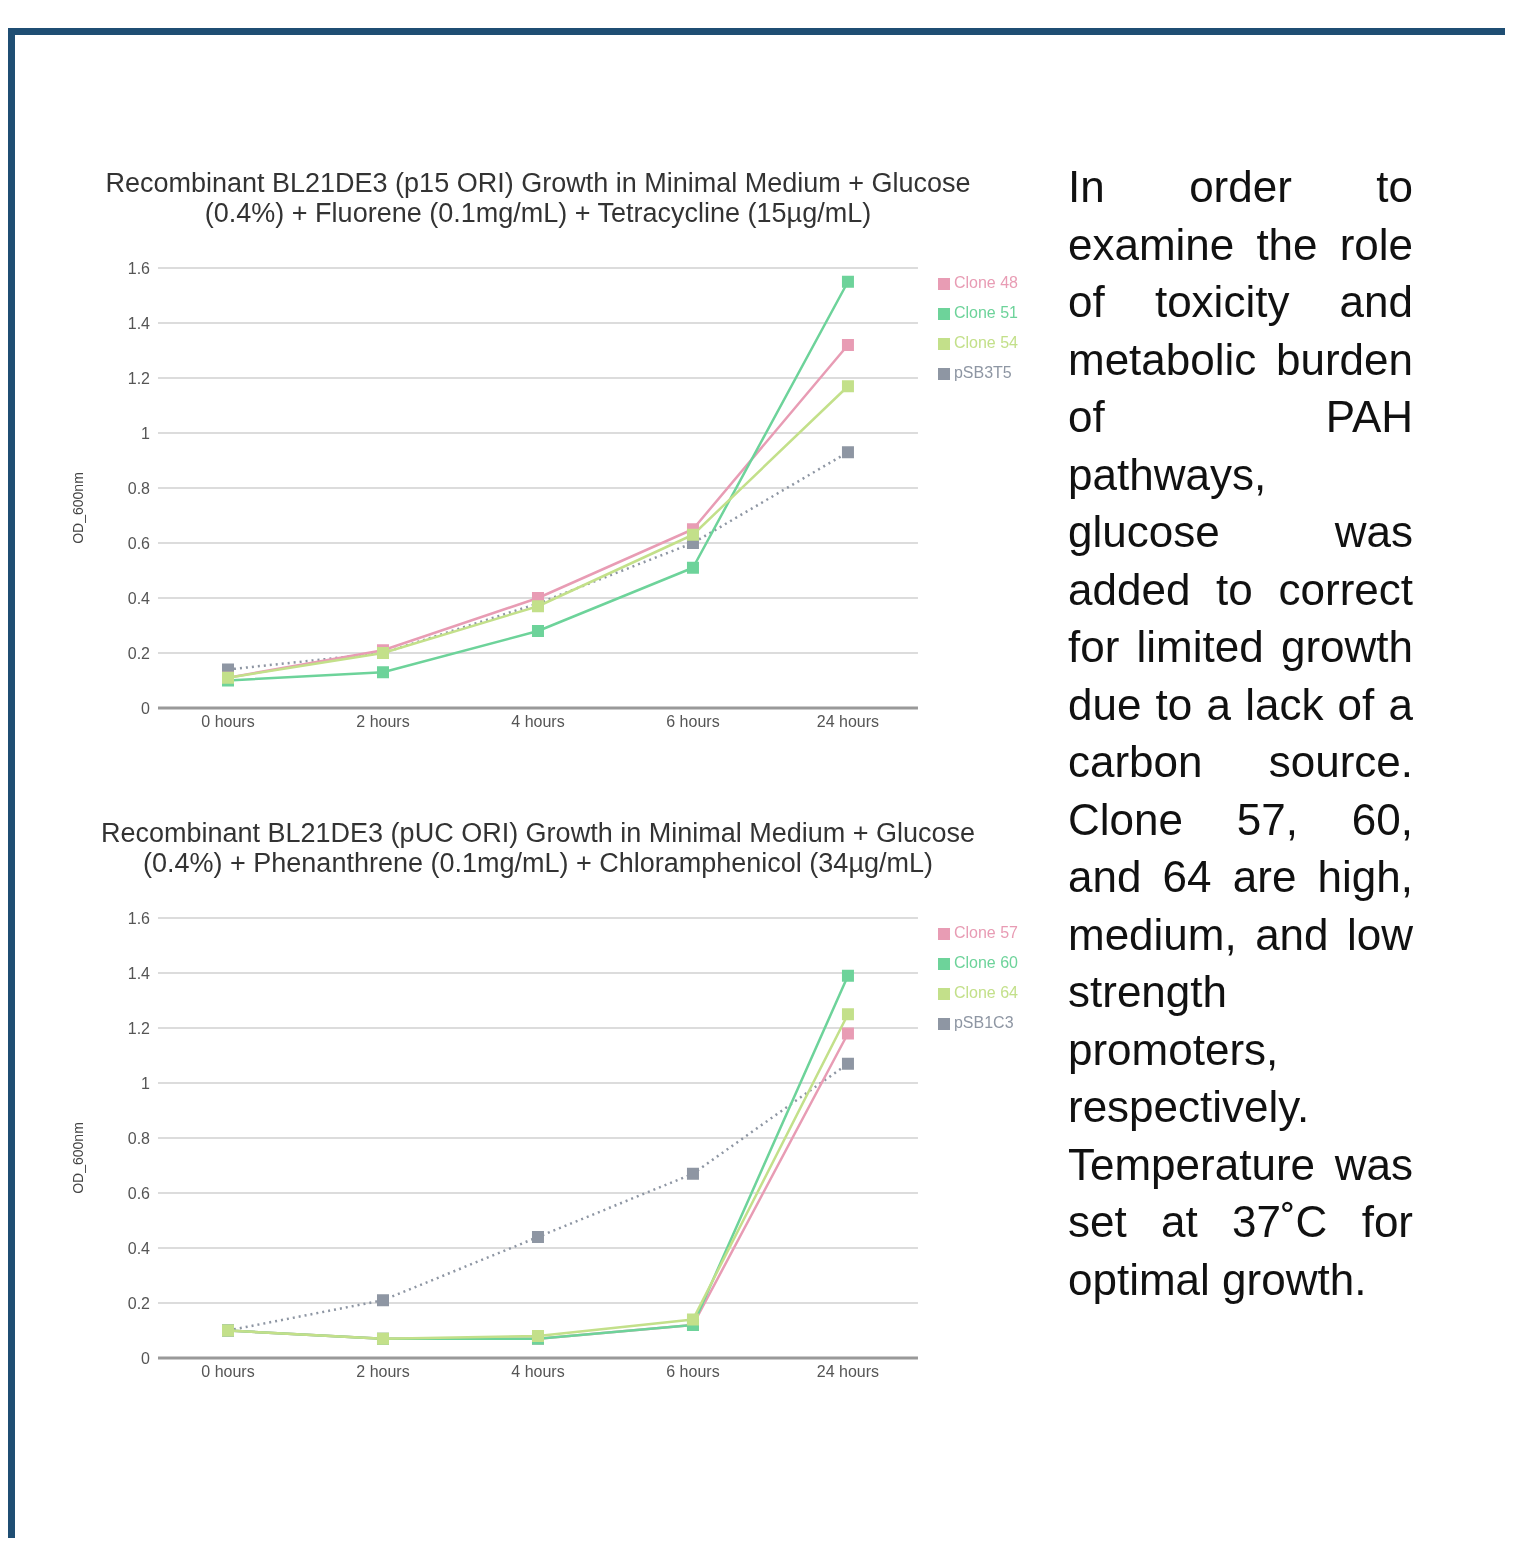 The height and width of the screenshot is (1562, 1513). Describe the element at coordinates (985, 932) in the screenshot. I see `legend-label: Clone 57` at that location.